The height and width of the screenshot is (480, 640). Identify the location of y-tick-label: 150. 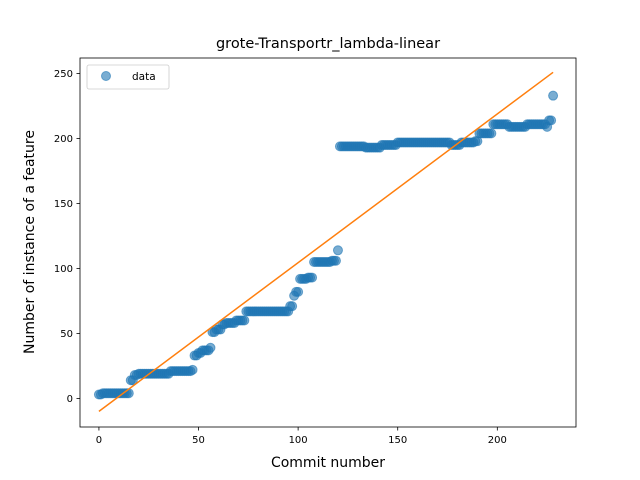
(63, 204).